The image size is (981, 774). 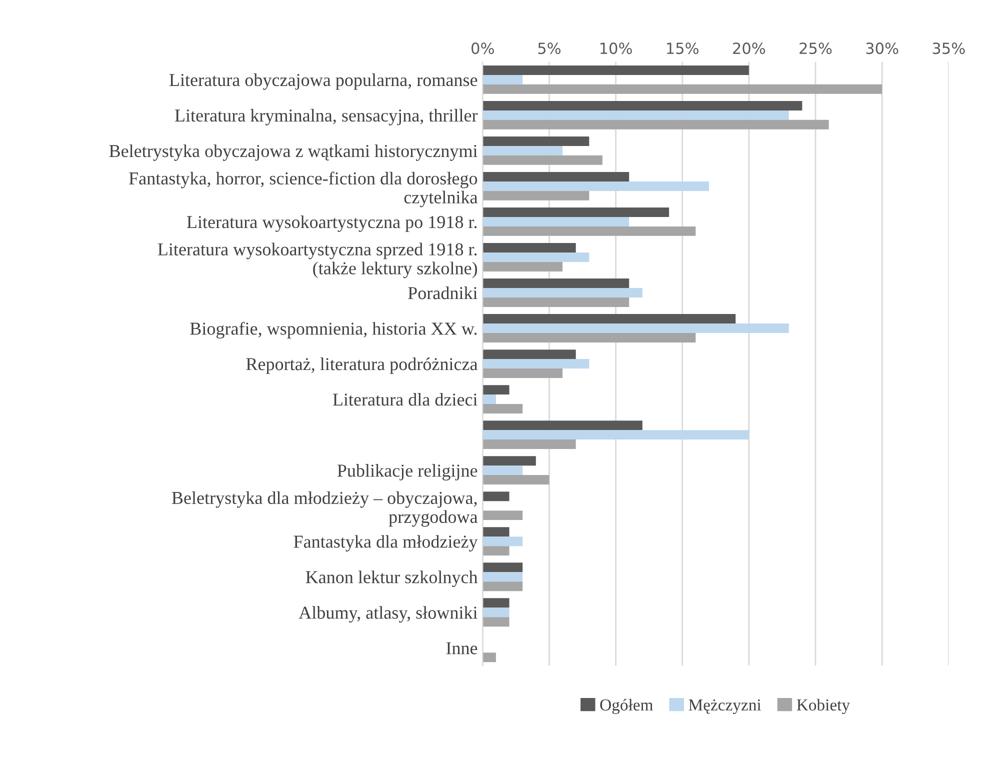 What do you see at coordinates (386, 543) in the screenshot?
I see `y-tick-label: Fantastyka dla młodzieży` at bounding box center [386, 543].